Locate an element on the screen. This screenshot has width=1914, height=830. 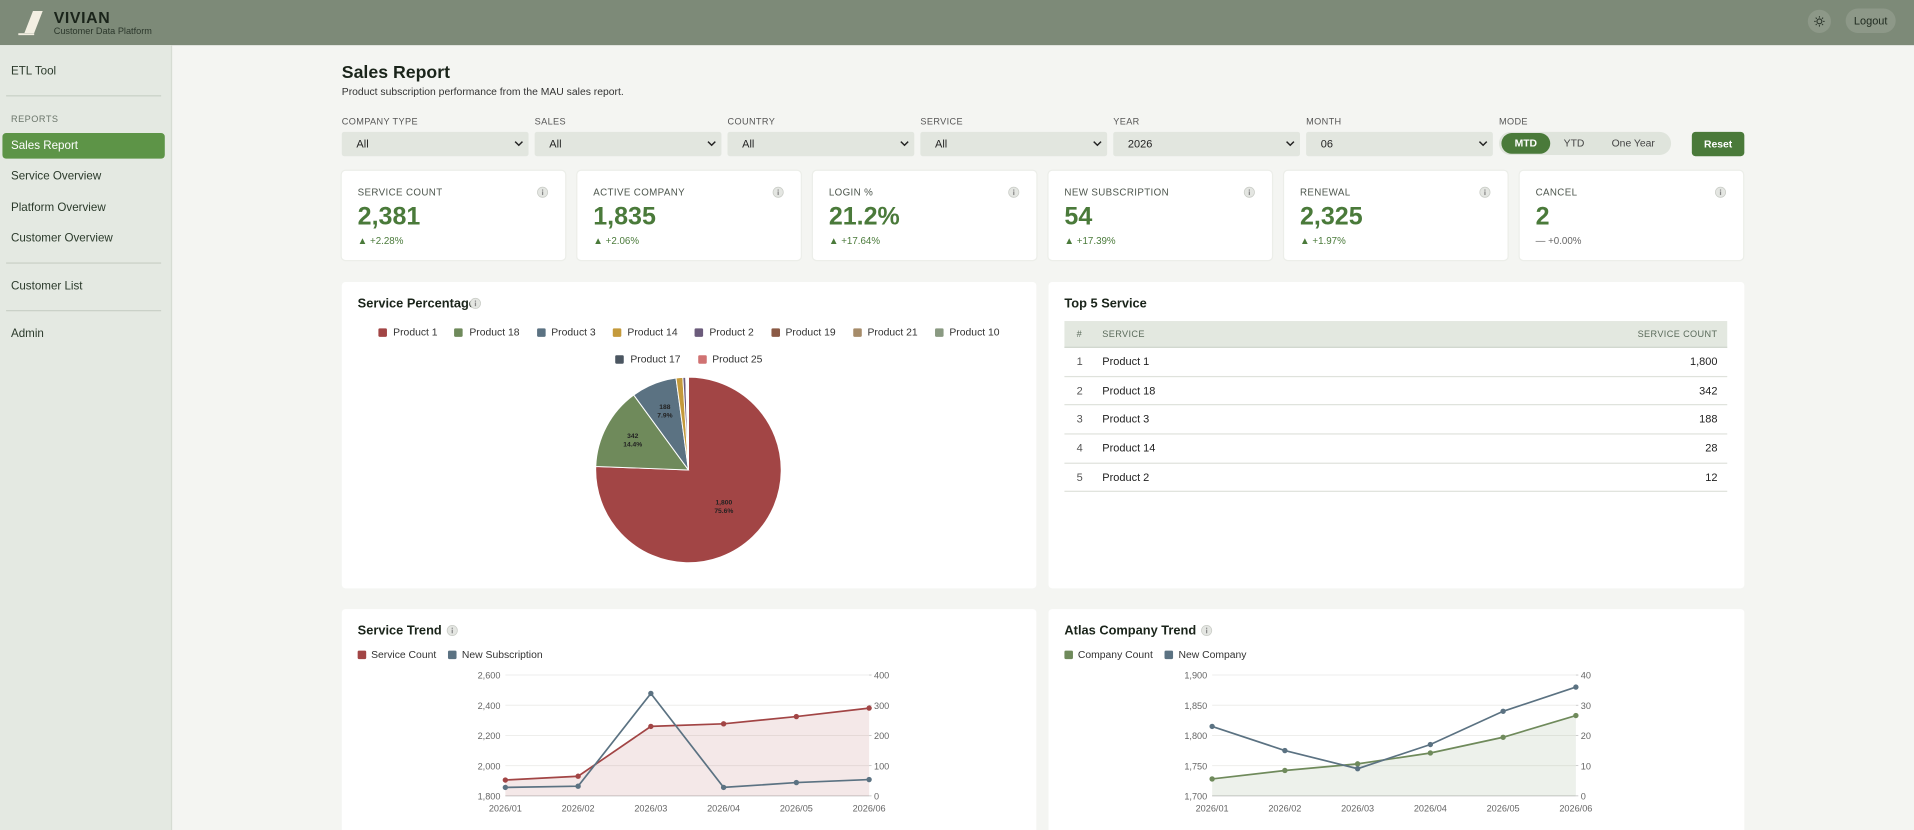
filter-label: YEAR is located at coordinates (1126, 121).